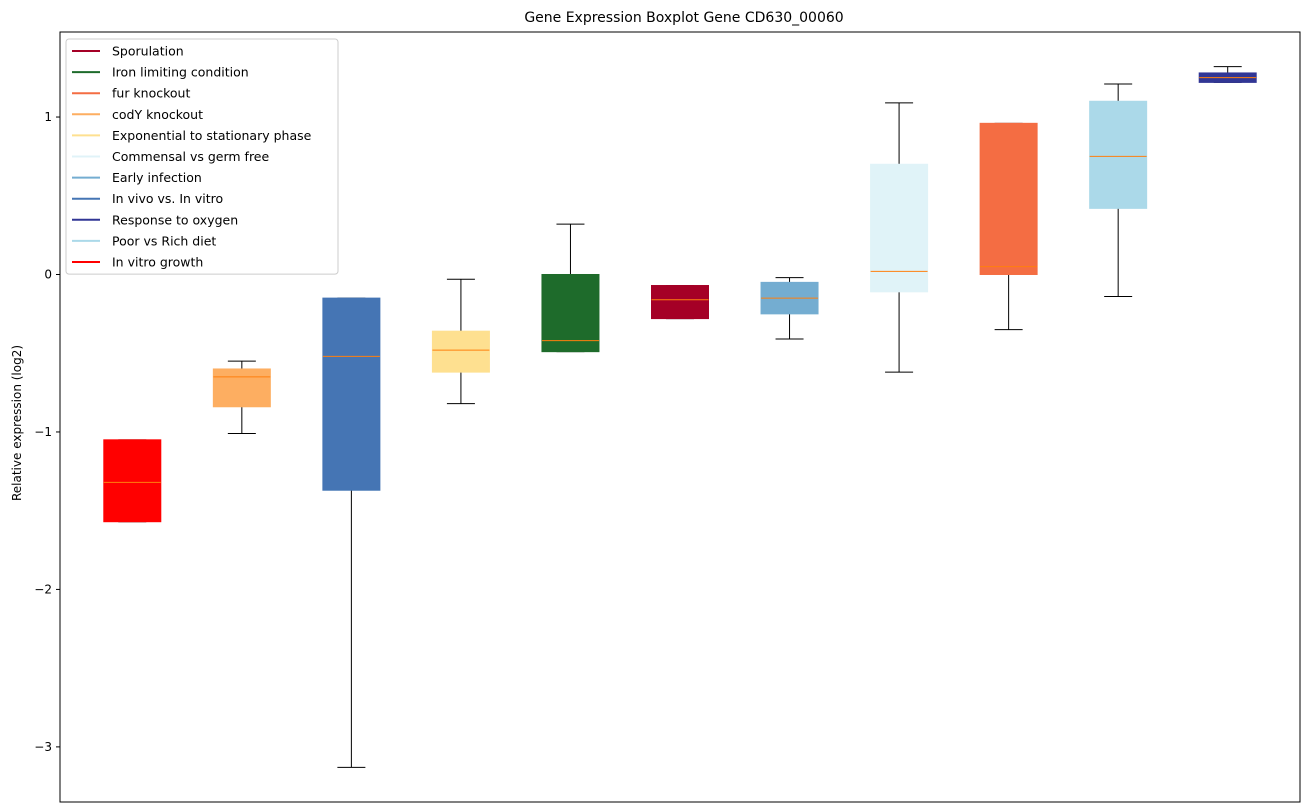 This screenshot has width=1309, height=812. I want to click on legend-entry: Iron limiting condition, so click(160, 72).